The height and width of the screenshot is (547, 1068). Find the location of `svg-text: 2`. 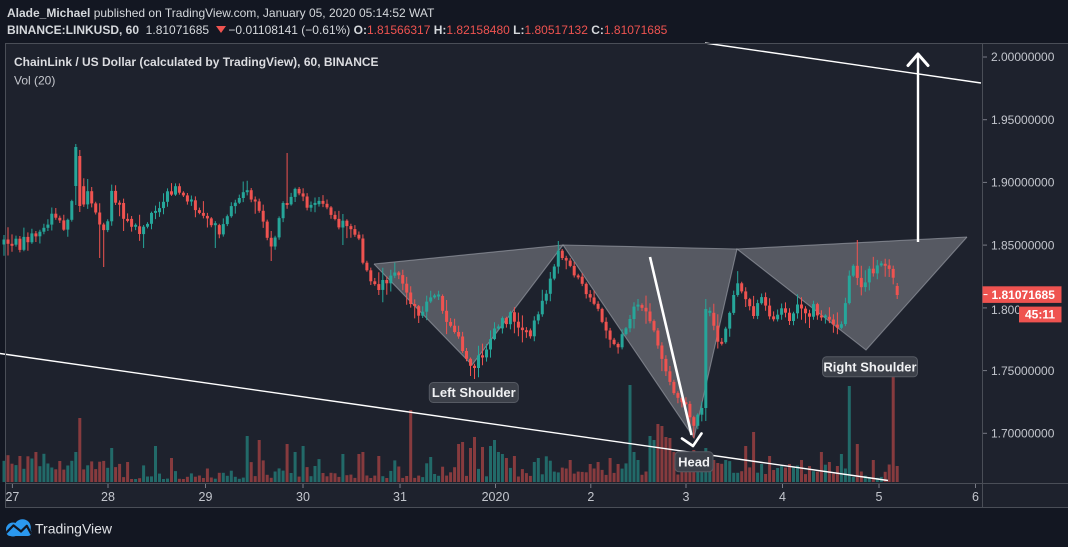

svg-text: 2 is located at coordinates (590, 497).